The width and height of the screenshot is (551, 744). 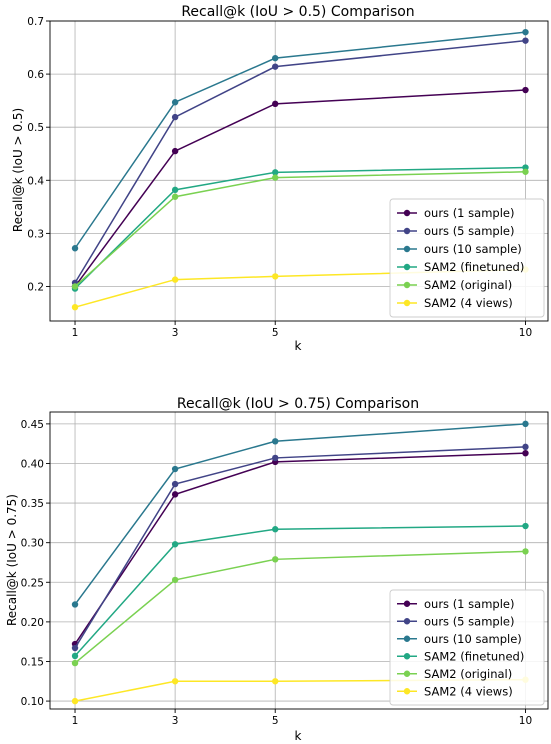 I want to click on y-tick-label: 0.3, so click(x=35, y=234).